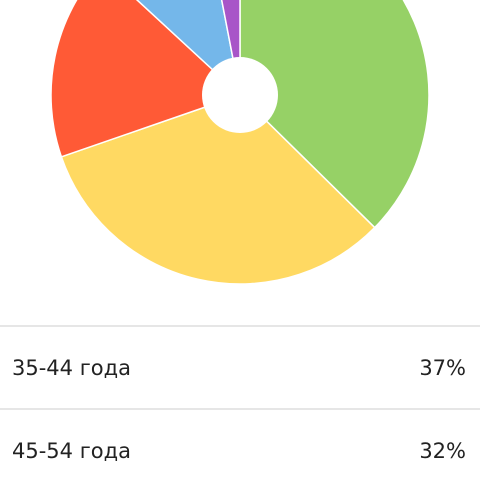 The height and width of the screenshot is (480, 480). What do you see at coordinates (71, 368) in the screenshot?
I see `row-label: 35-44 года` at bounding box center [71, 368].